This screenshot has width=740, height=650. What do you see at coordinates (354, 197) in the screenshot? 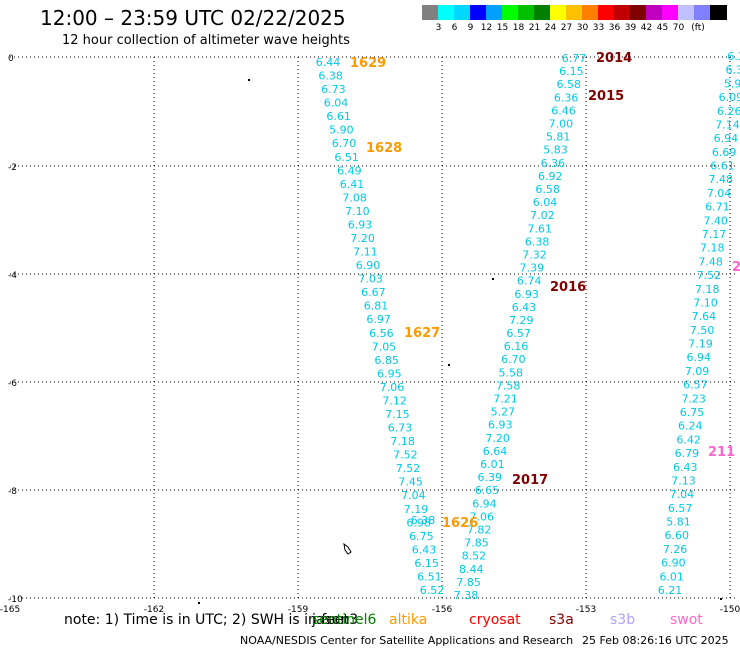
I see `wave-height-label: 7.08` at bounding box center [354, 197].